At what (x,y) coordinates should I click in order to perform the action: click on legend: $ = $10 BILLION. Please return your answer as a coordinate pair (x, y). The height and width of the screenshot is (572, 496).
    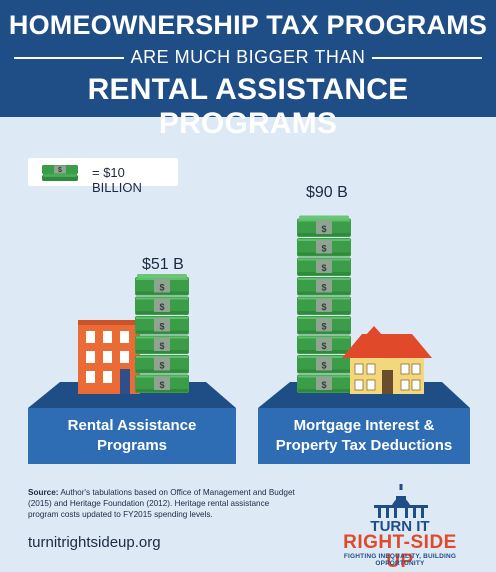
    Looking at the image, I should click on (103, 176).